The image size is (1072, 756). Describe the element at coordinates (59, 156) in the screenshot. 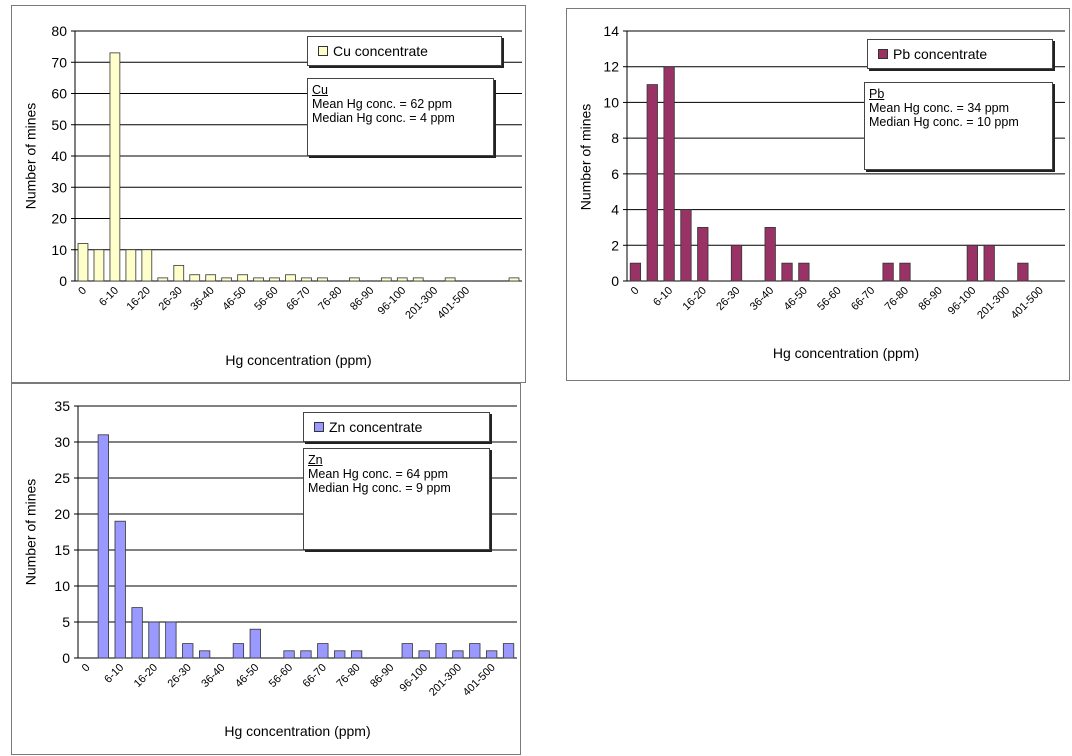

I see `y-tick-label: 40` at that location.